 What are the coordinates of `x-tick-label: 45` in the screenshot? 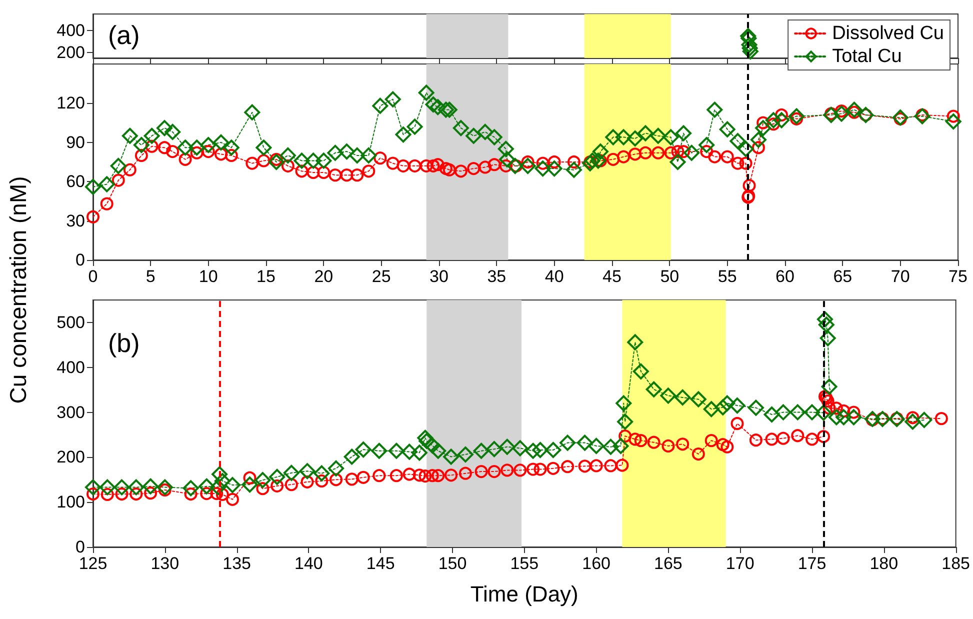 It's located at (612, 276).